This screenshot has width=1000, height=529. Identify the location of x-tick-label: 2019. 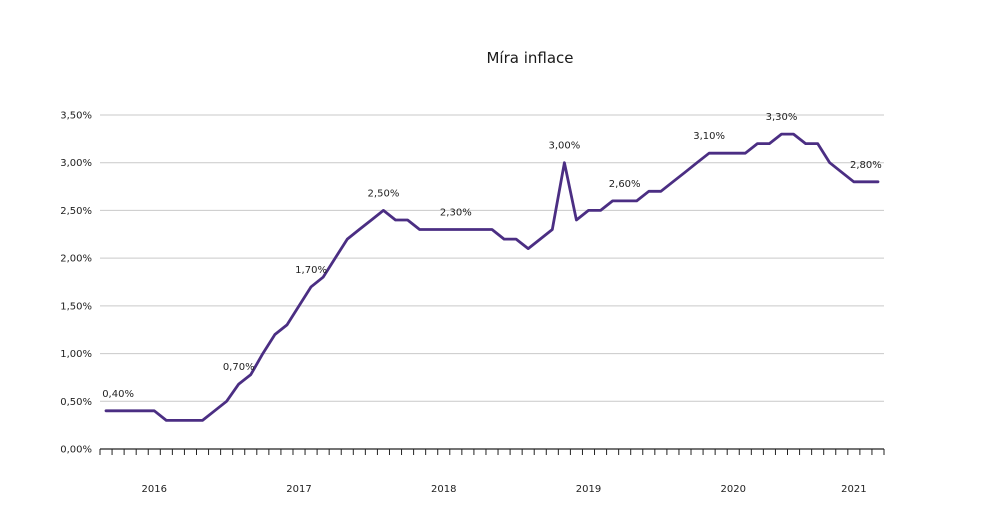
(588, 489).